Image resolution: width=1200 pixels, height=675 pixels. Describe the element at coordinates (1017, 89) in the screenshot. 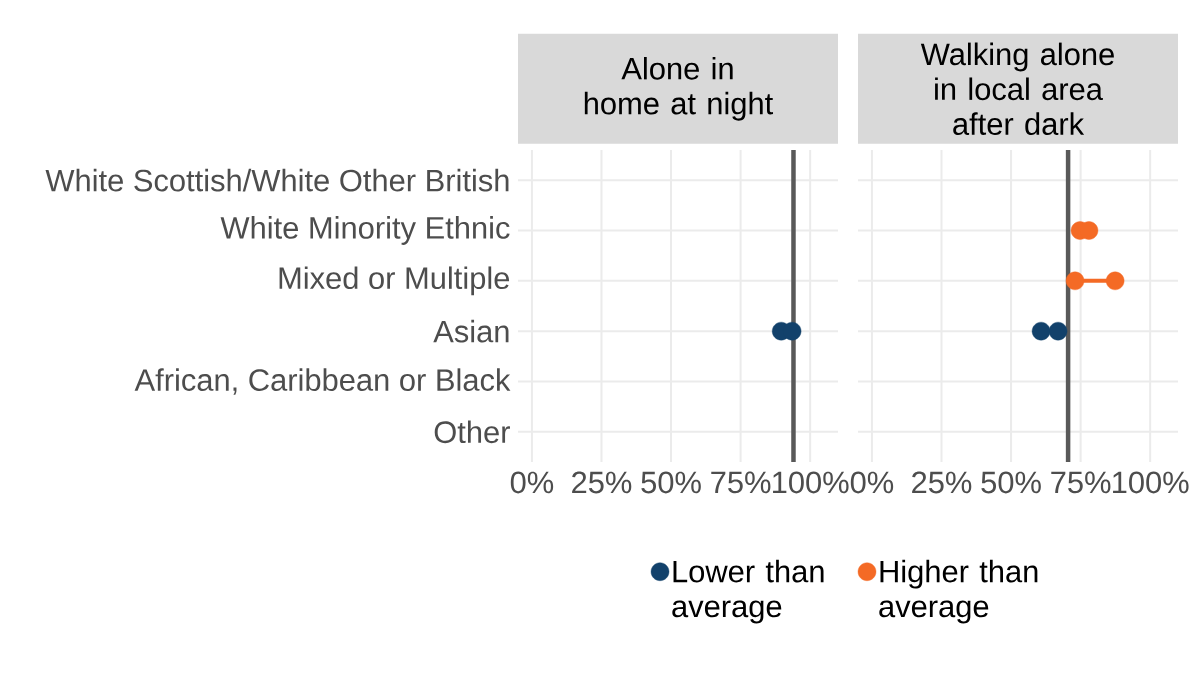

I see `chart-title: Walking alone in local area after dark` at that location.